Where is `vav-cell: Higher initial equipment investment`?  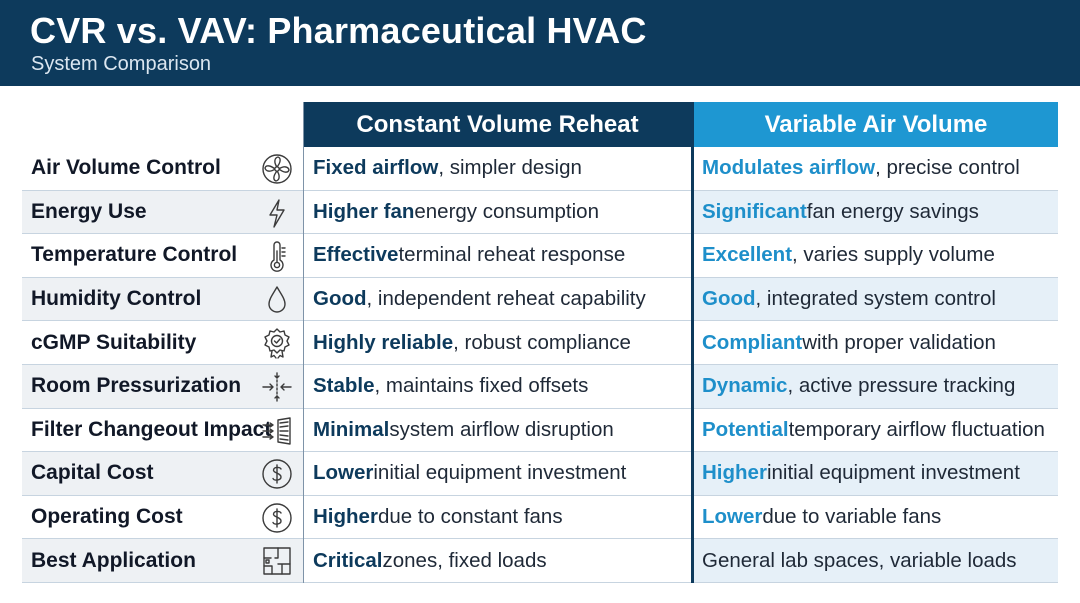
vav-cell: Higher initial equipment investment is located at coordinates (876, 473).